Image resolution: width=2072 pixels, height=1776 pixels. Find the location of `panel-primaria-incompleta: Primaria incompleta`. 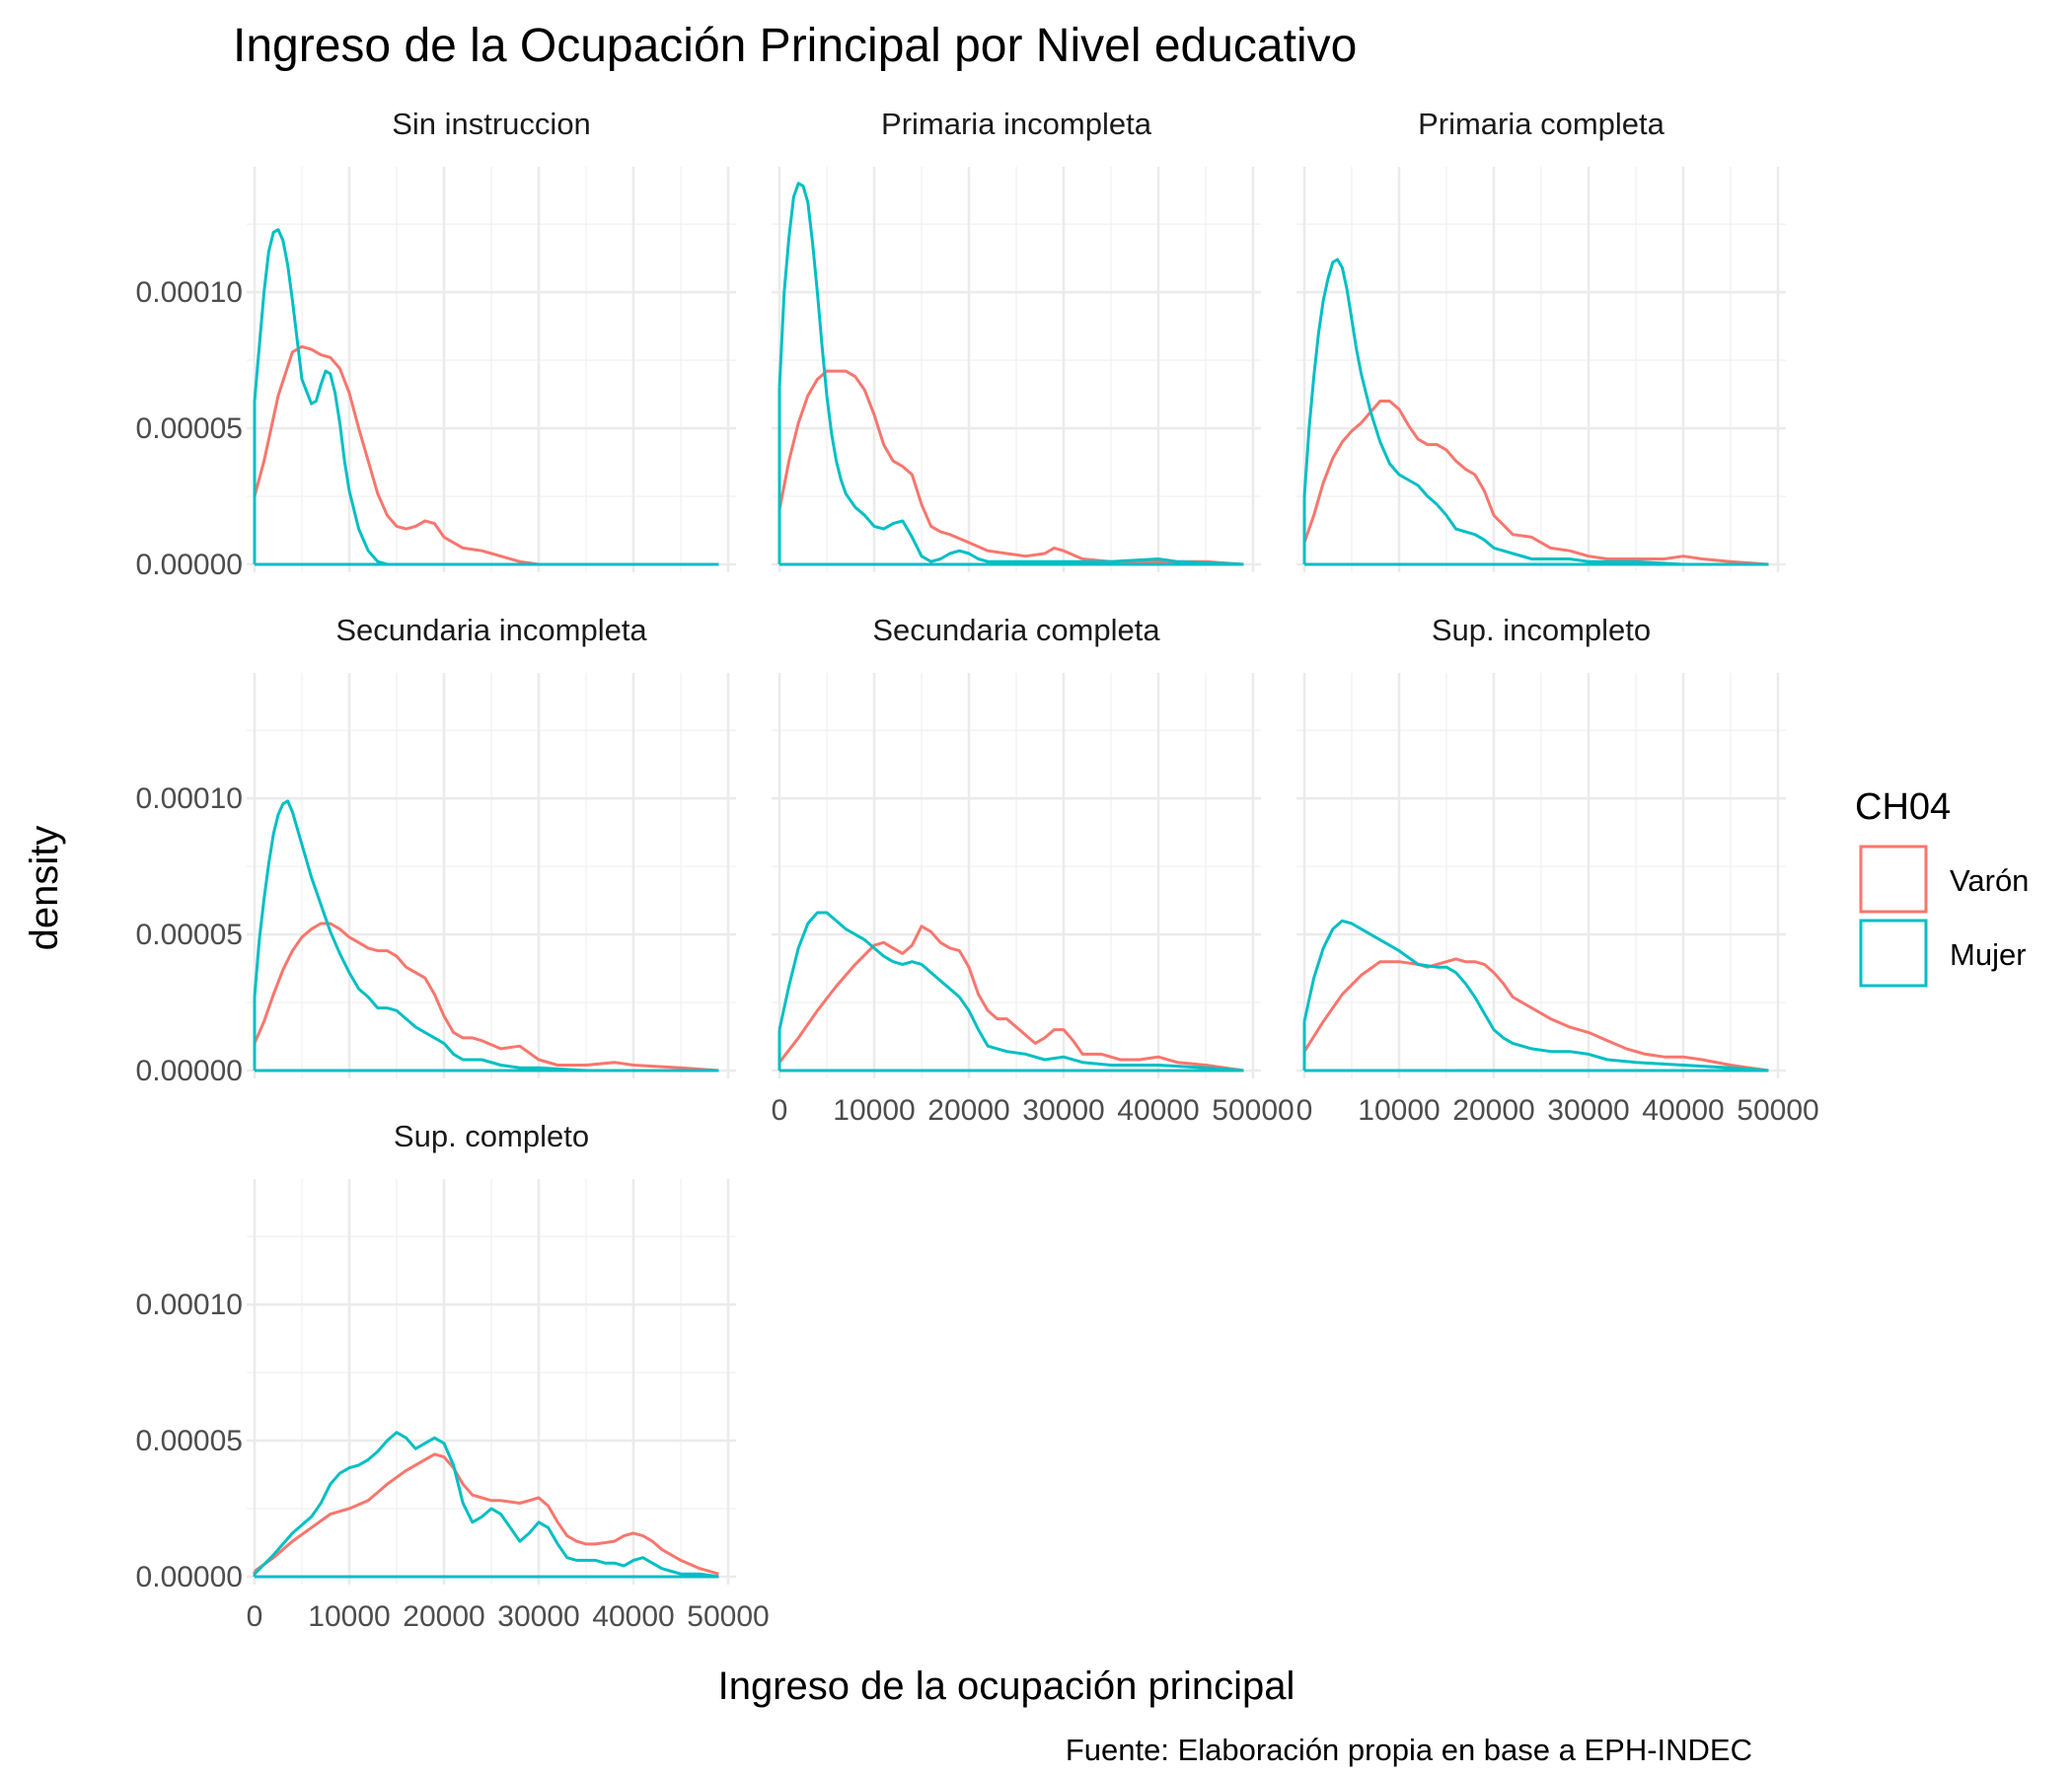

panel-primaria-incompleta: Primaria incompleta is located at coordinates (1017, 340).